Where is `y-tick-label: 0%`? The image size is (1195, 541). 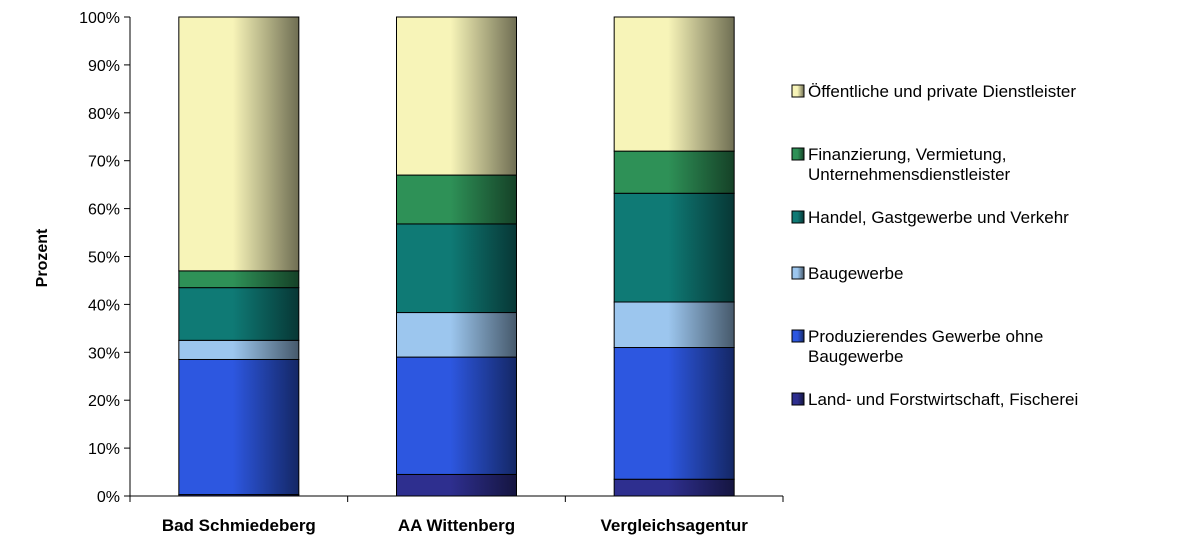 y-tick-label: 0% is located at coordinates (108, 497).